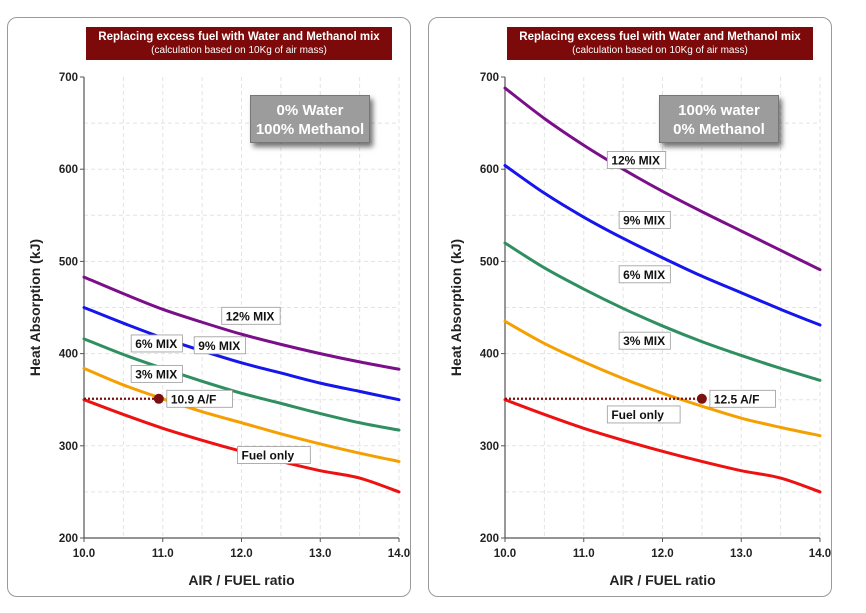  What do you see at coordinates (194, 399) in the screenshot?
I see `marker-label: 10.9 A/F` at bounding box center [194, 399].